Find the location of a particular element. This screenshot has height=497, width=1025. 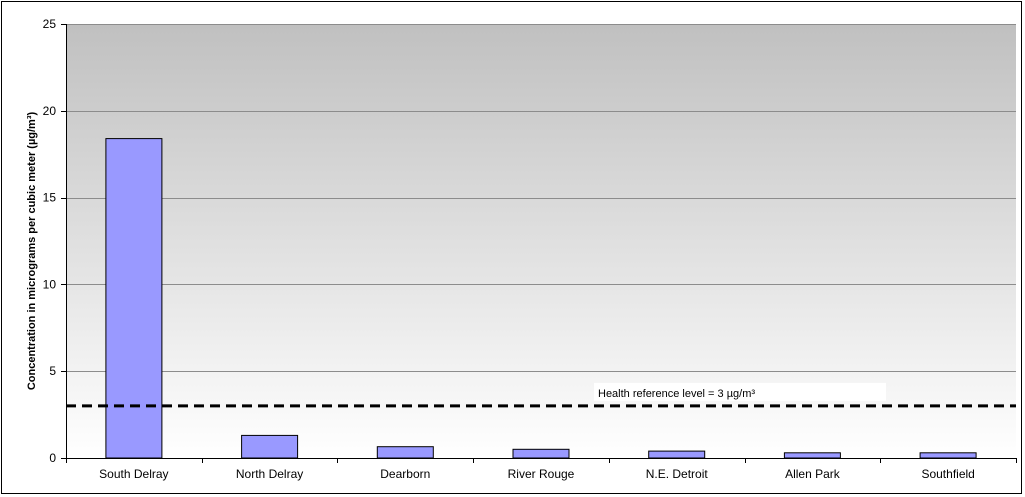

bar-north-delray is located at coordinates (270, 446).